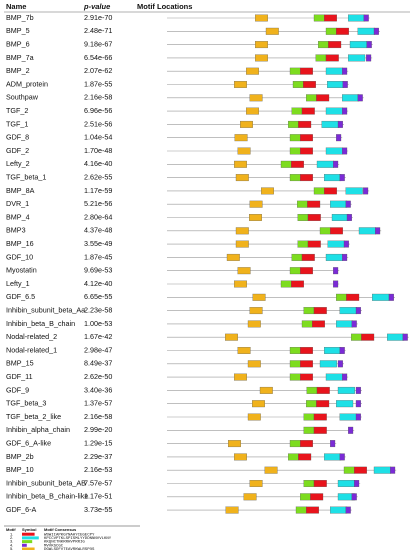 The width and height of the screenshot is (413, 550). Describe the element at coordinates (17, 150) in the screenshot. I see `protein-name: GDF_2` at that location.